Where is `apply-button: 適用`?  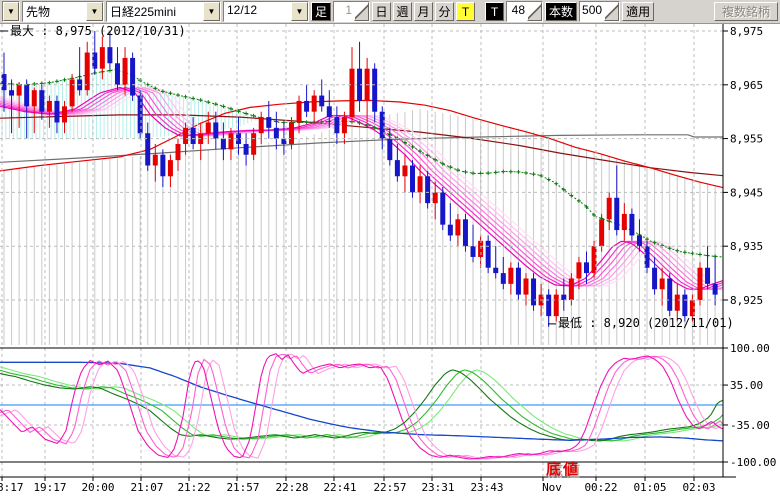 apply-button: 適用 is located at coordinates (638, 11).